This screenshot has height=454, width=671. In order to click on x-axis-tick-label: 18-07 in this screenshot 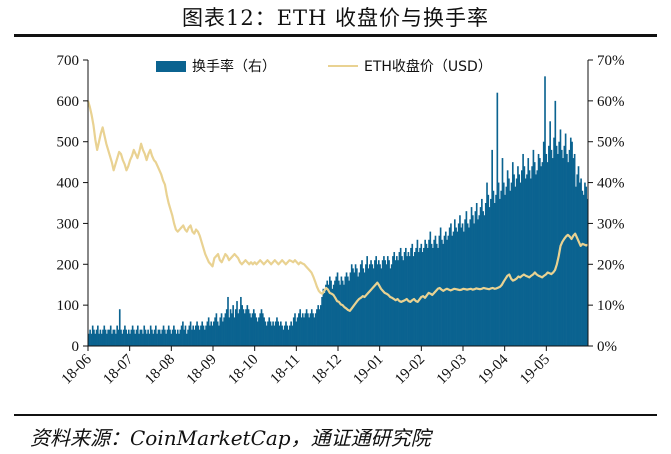, I will do `click(118, 369)`.